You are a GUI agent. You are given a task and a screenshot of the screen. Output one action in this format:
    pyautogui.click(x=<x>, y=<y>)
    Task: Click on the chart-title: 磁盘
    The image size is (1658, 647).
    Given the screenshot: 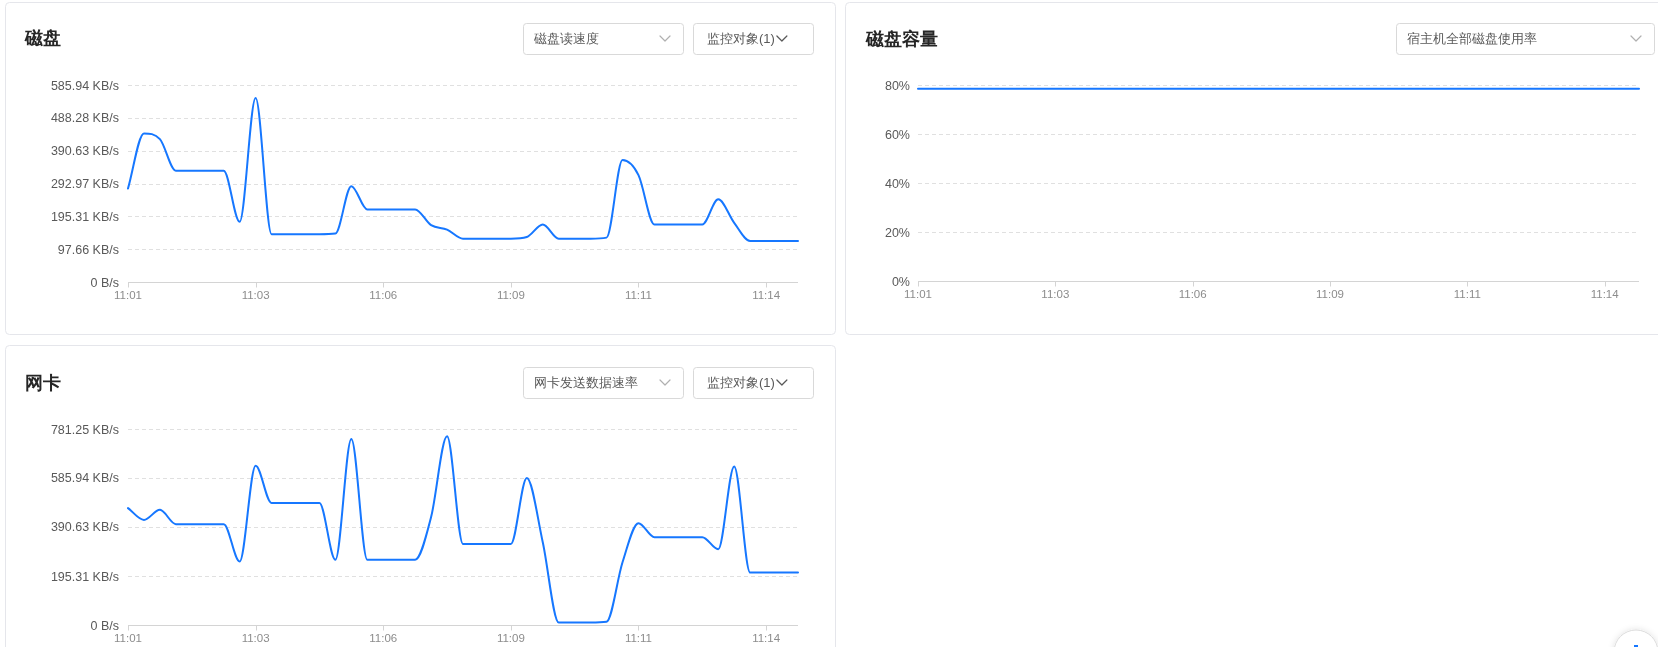 What is the action you would take?
    pyautogui.click(x=42, y=38)
    